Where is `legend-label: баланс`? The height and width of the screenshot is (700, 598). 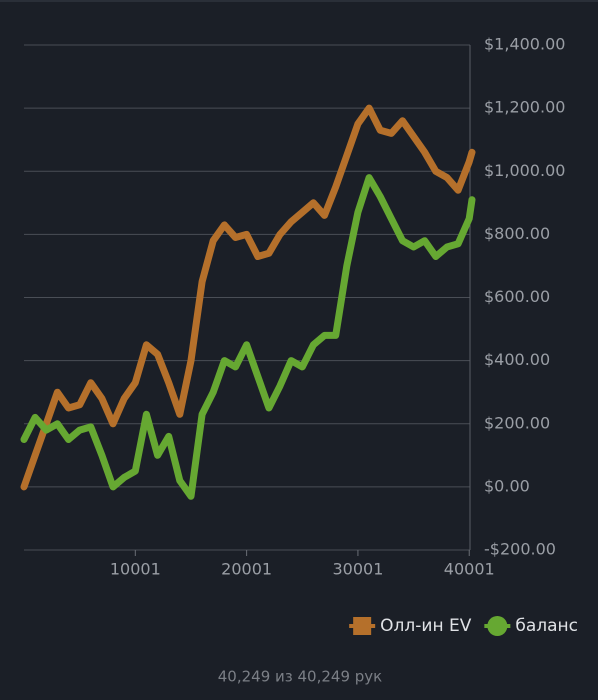 legend-label: баланс is located at coordinates (546, 626).